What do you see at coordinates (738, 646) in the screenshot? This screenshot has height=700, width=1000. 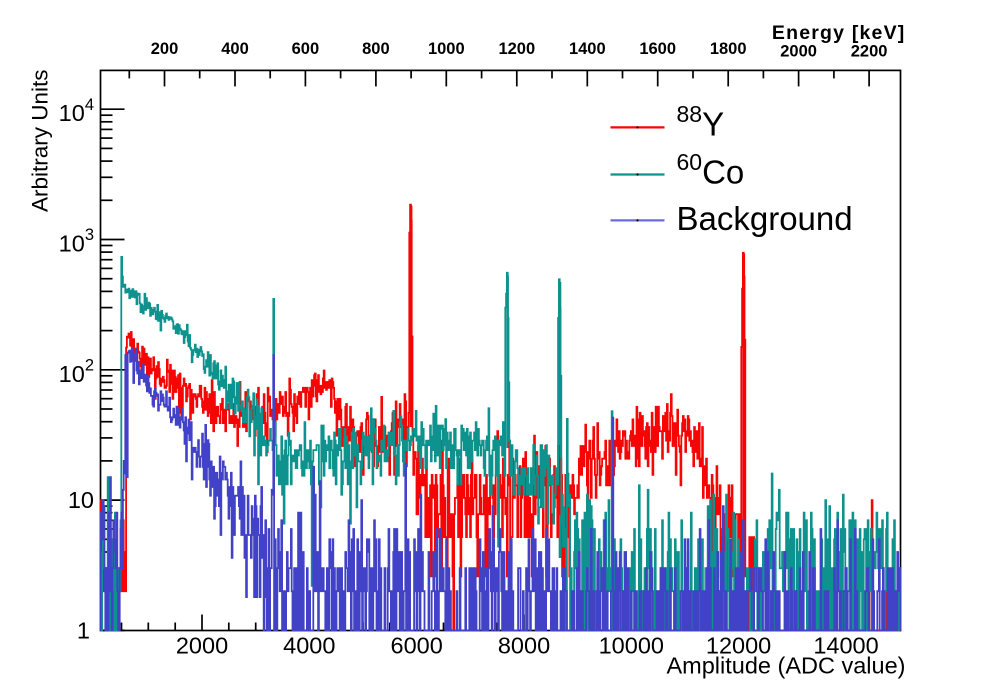 I see `svg-text: 12000` at bounding box center [738, 646].